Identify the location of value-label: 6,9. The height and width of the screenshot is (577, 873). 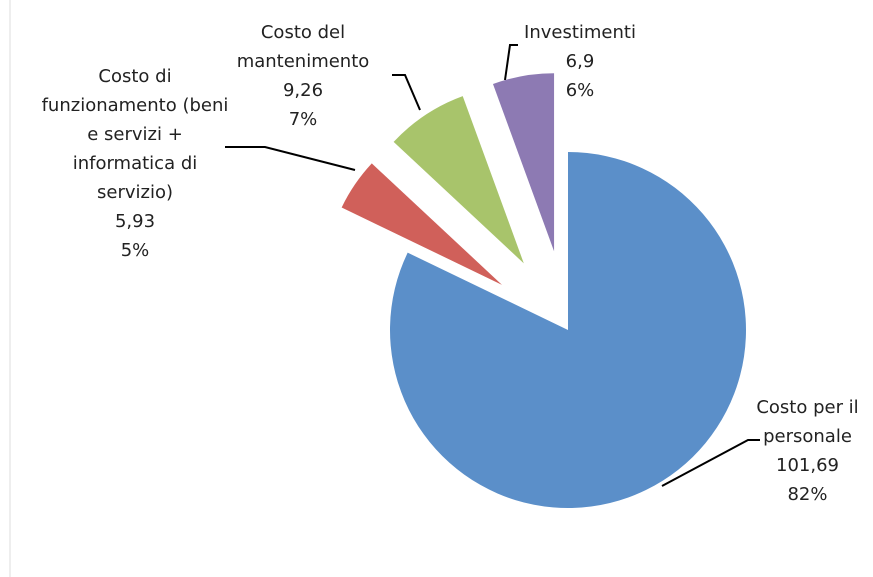
(580, 61).